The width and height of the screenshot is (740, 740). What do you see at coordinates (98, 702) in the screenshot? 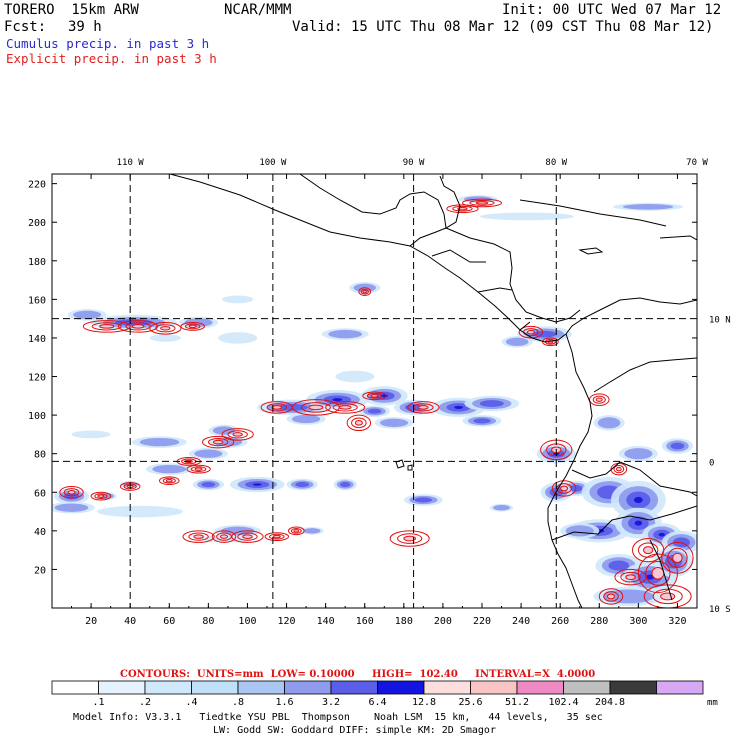
I see `colorbar-label: .1` at bounding box center [98, 702].